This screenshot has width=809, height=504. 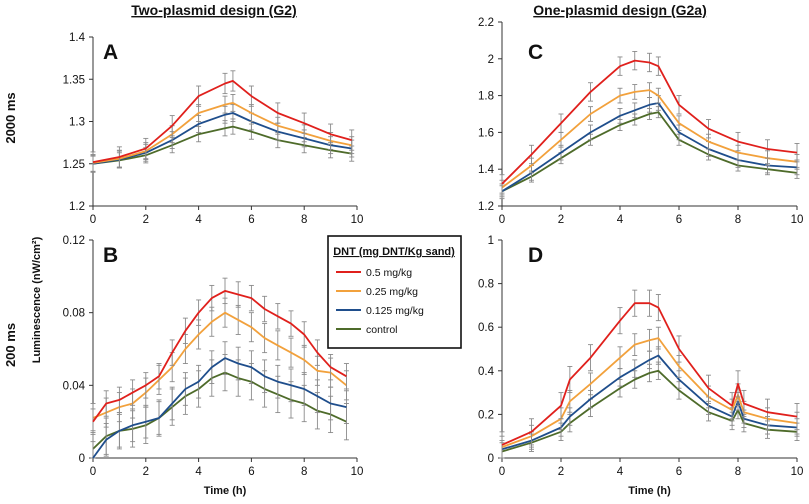 I want to click on series-line-control-d, so click(x=649, y=411).